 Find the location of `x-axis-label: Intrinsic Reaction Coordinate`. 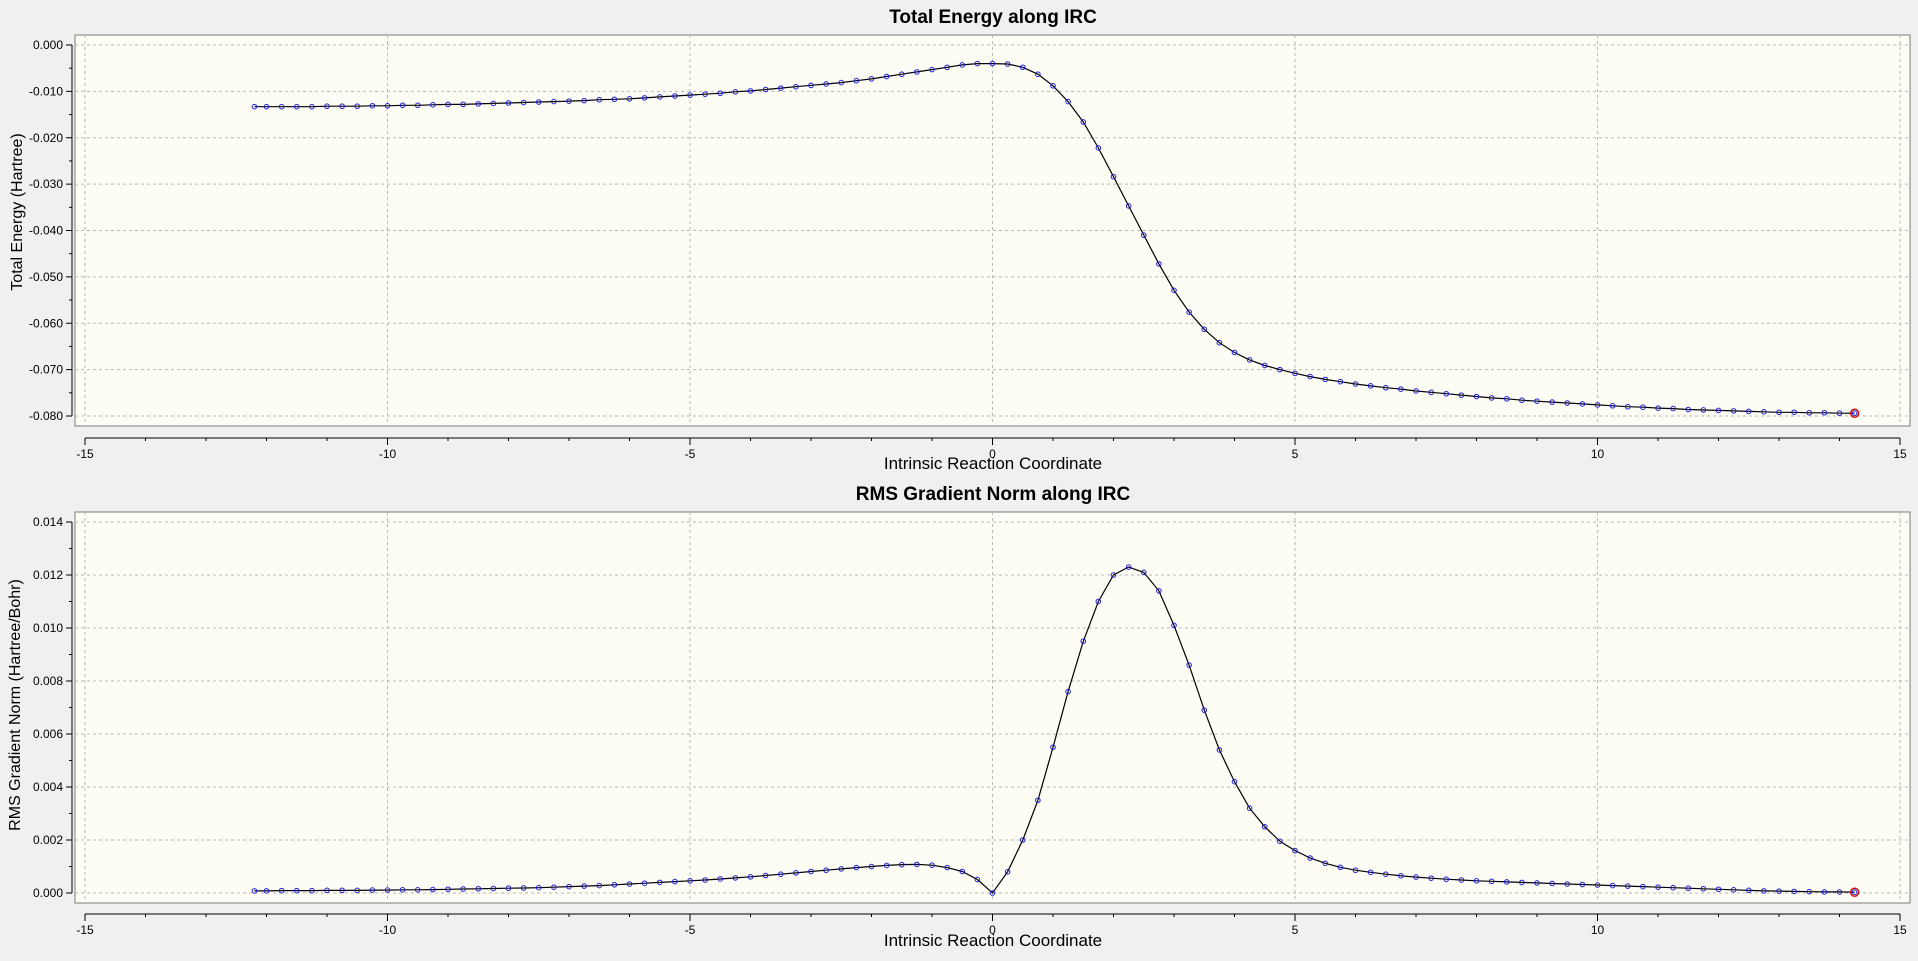

x-axis-label: Intrinsic Reaction Coordinate is located at coordinates (993, 463).